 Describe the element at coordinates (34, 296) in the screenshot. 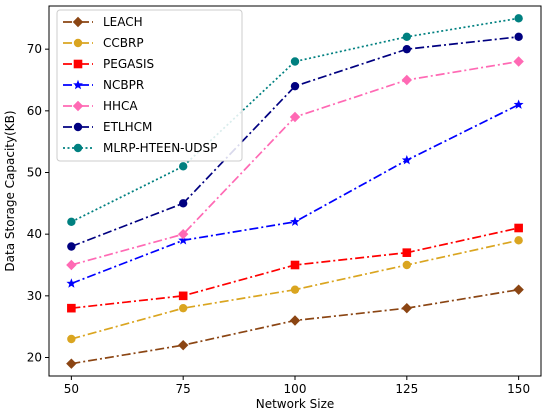

I see `y-tick-label: 30` at that location.